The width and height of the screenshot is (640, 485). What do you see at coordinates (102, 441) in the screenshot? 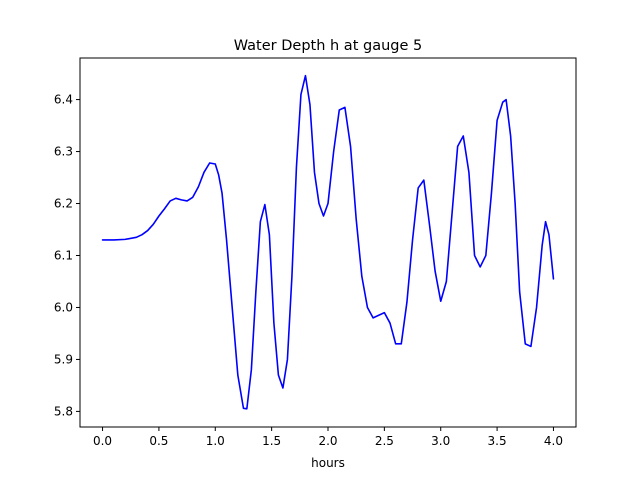
I see `x-tick-label: 0.0` at bounding box center [102, 441].